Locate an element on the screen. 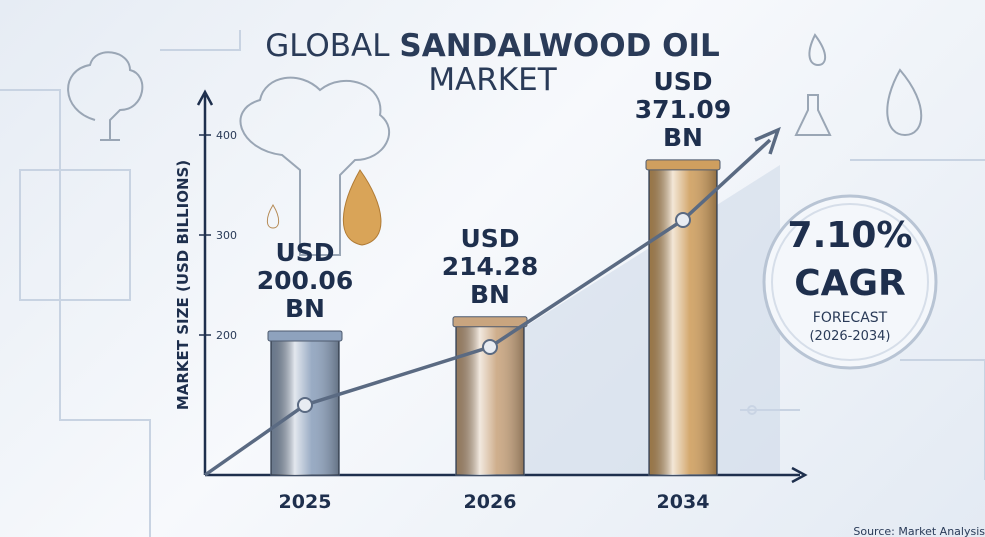  trend-arrow is located at coordinates (767, 140).